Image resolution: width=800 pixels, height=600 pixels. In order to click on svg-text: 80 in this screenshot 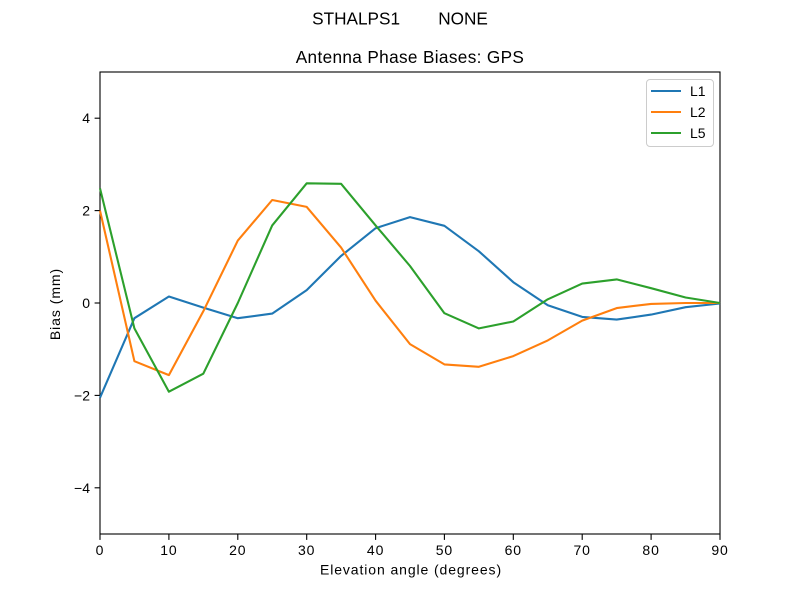, I will do `click(650, 550)`.